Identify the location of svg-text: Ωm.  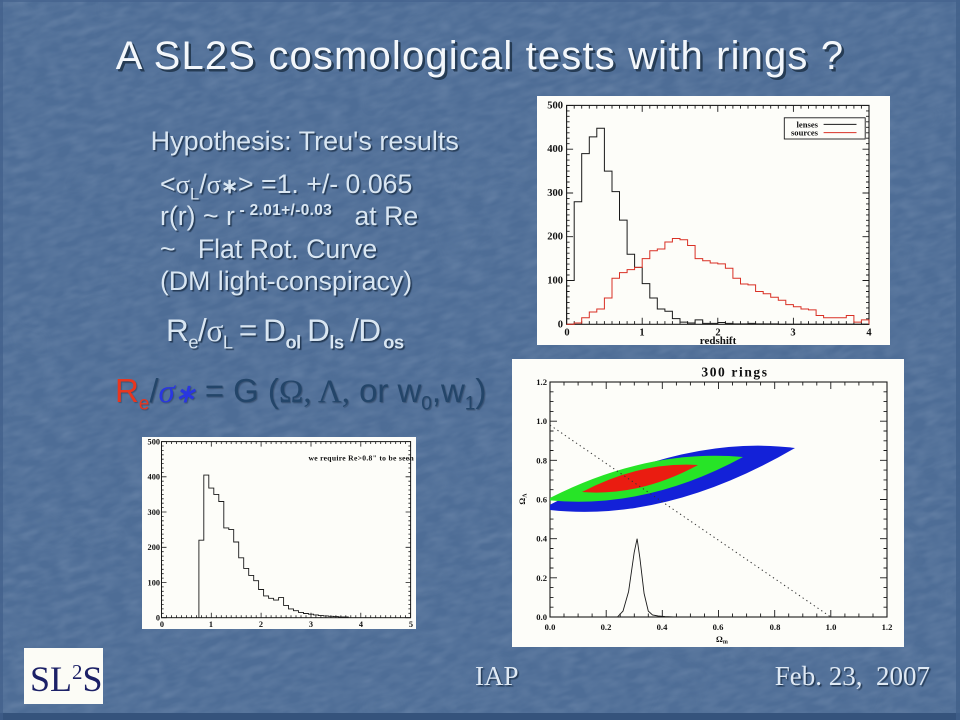
(722, 640).